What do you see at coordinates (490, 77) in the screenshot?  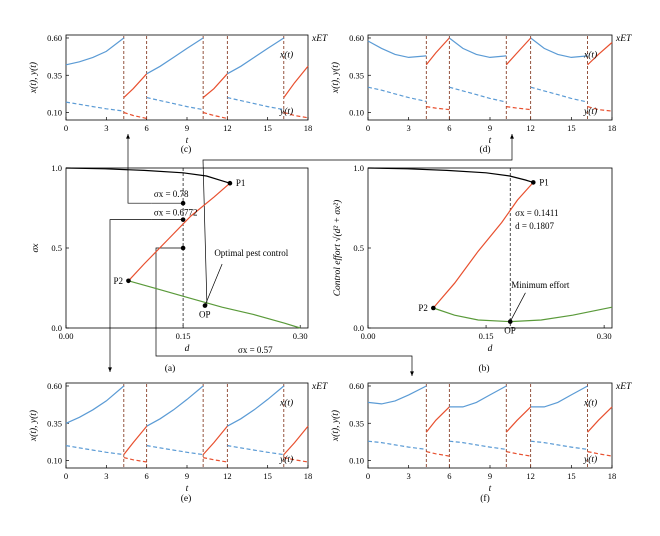 I see `plot-frame-d` at bounding box center [490, 77].